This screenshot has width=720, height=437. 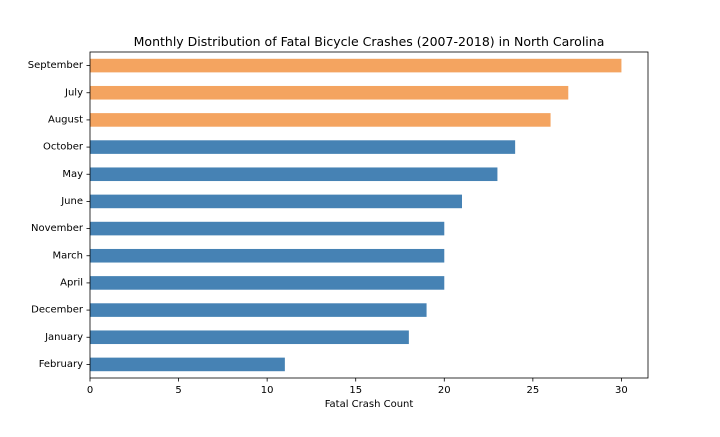 I want to click on x-tick-label: 30, so click(x=621, y=390).